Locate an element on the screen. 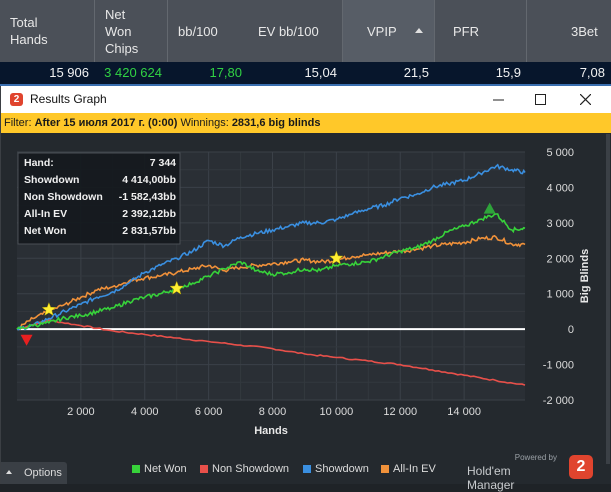  ev-bb100-value: 15,04 is located at coordinates (320, 72).